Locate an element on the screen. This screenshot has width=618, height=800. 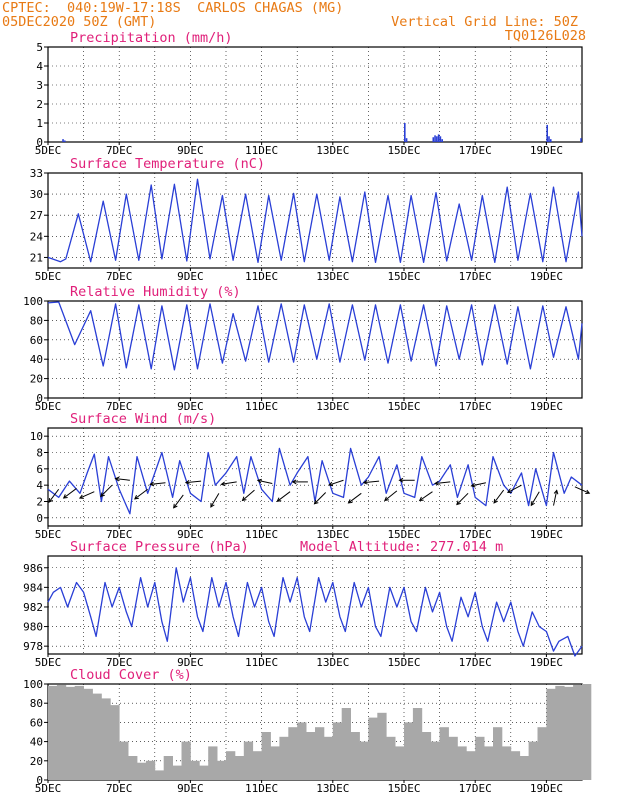
header-line2: 05DEC2020 50Z (GMT) is located at coordinates (79, 22).